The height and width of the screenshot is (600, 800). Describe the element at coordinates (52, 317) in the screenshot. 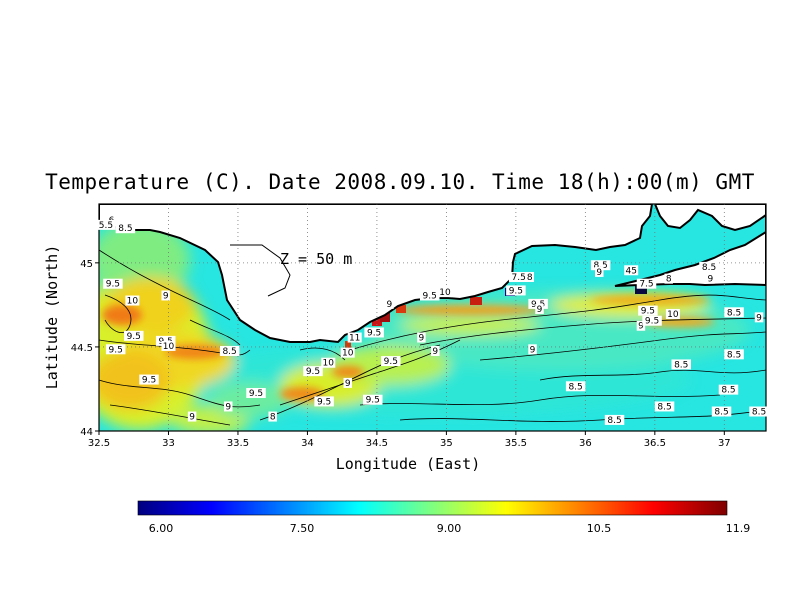

I see `y-axis-title: Latitude (North)` at that location.